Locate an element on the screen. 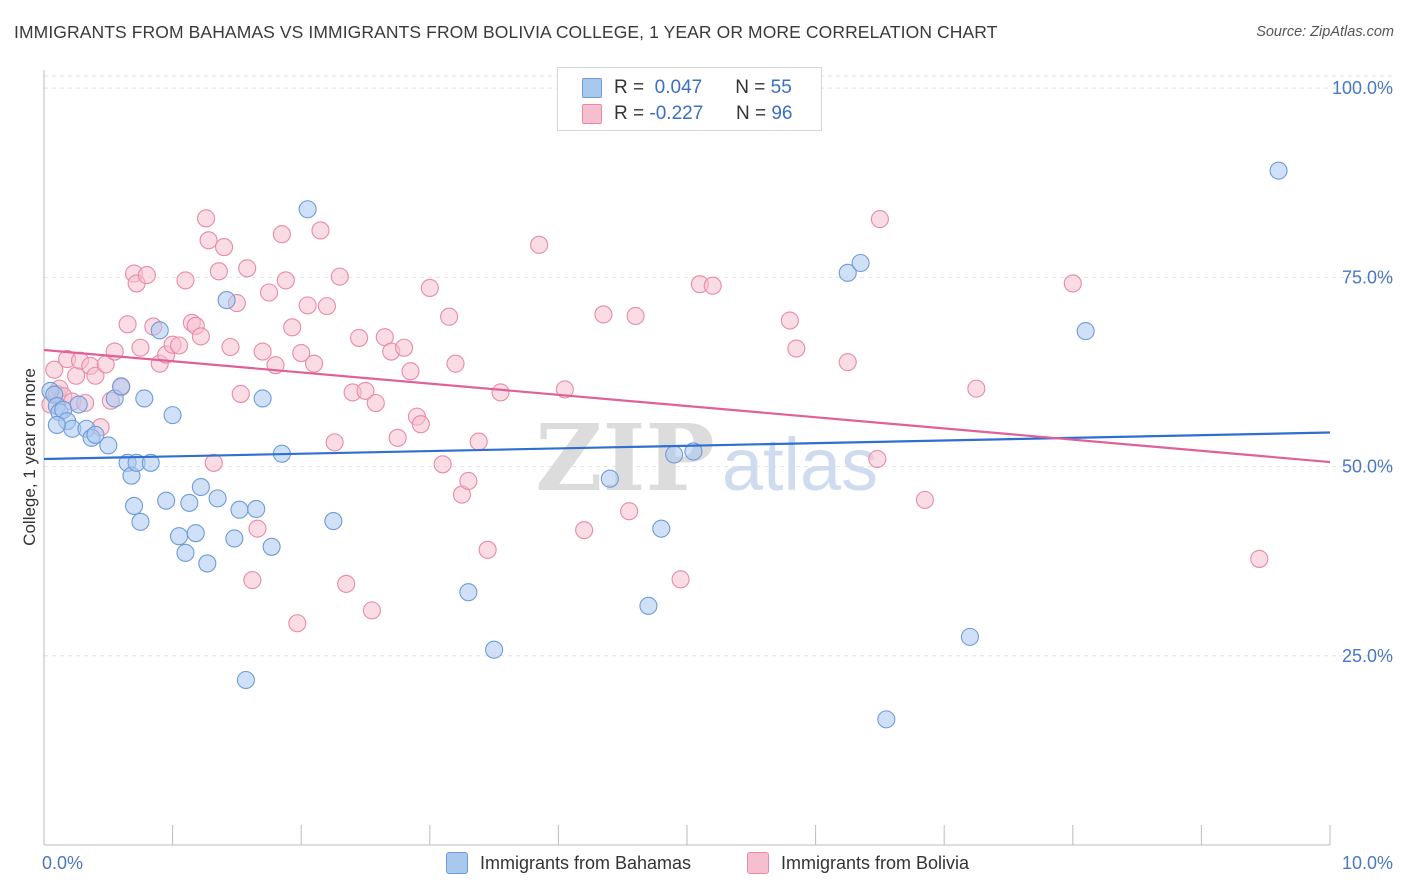 This screenshot has height=892, width=1406. y-tick-label: 100.0% is located at coordinates (1362, 88).